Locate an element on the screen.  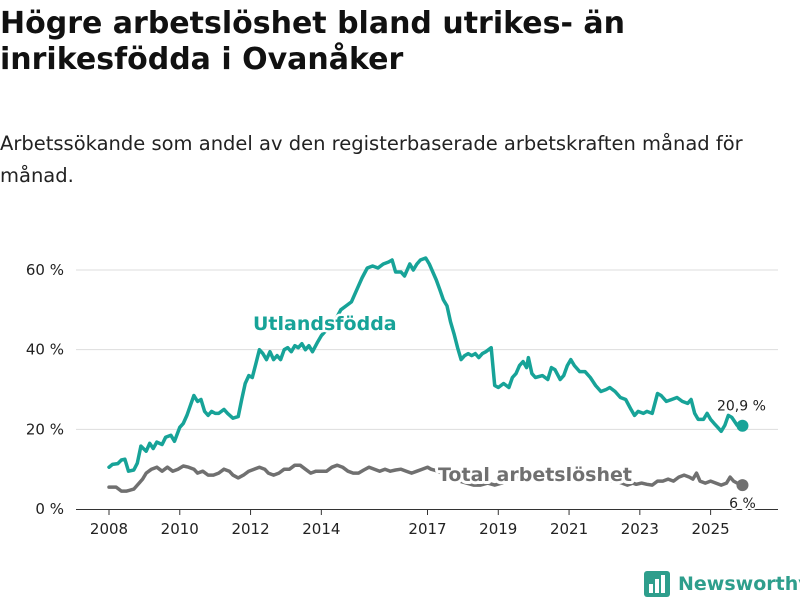
end-label-total: 6 % is located at coordinates (742, 504).